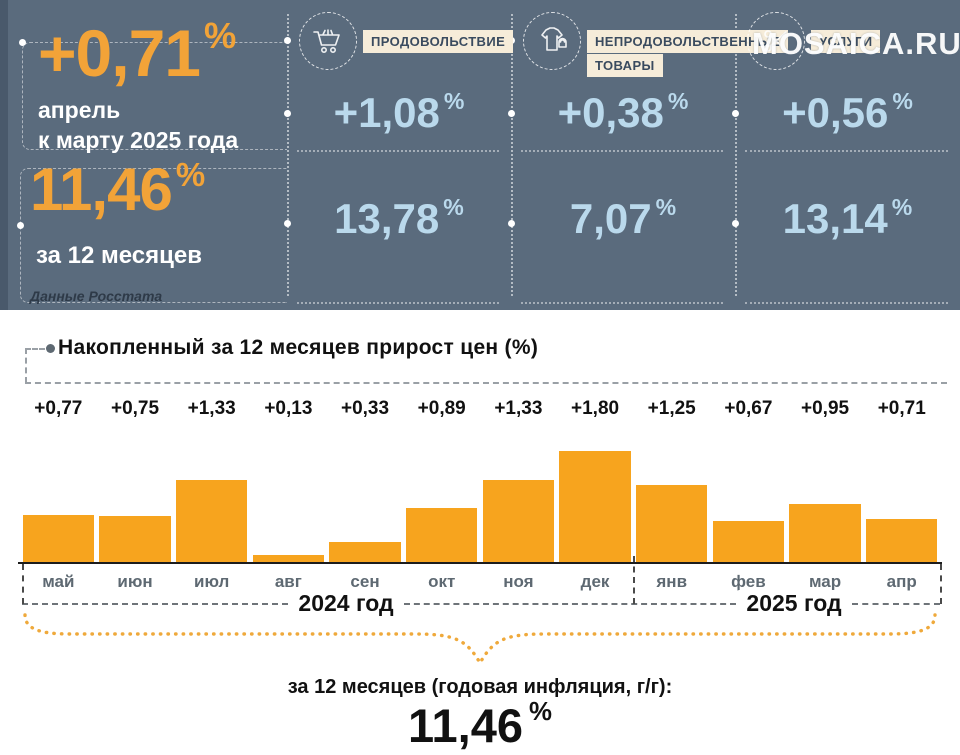  What do you see at coordinates (901, 408) in the screenshot?
I see `bar-value-label: +0,71` at bounding box center [901, 408].